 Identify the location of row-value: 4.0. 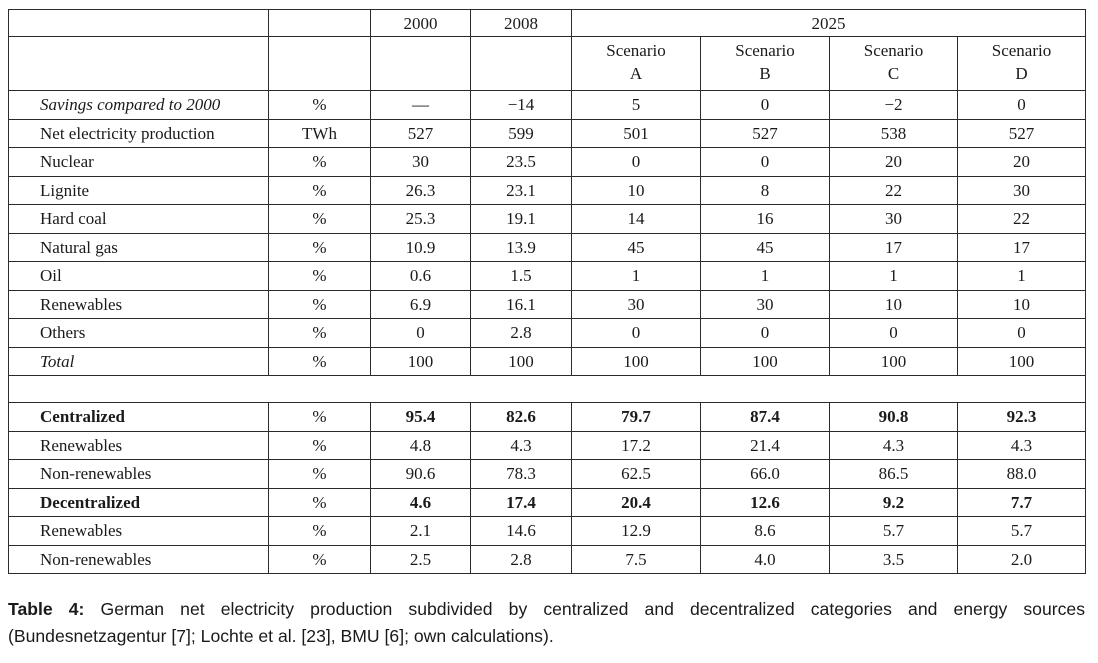
(765, 559).